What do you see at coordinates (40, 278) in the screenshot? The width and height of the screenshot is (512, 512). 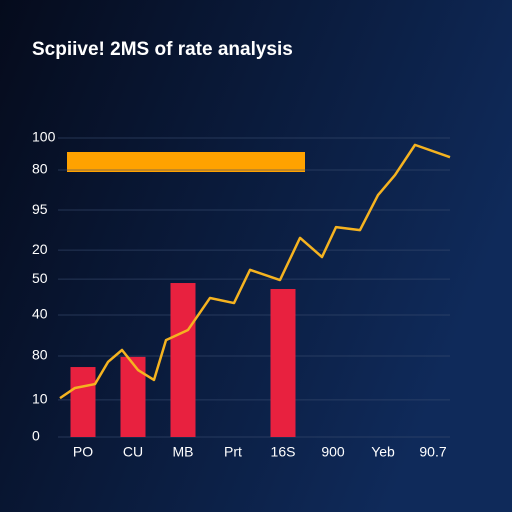 I see `y-tick-label: 50` at bounding box center [40, 278].